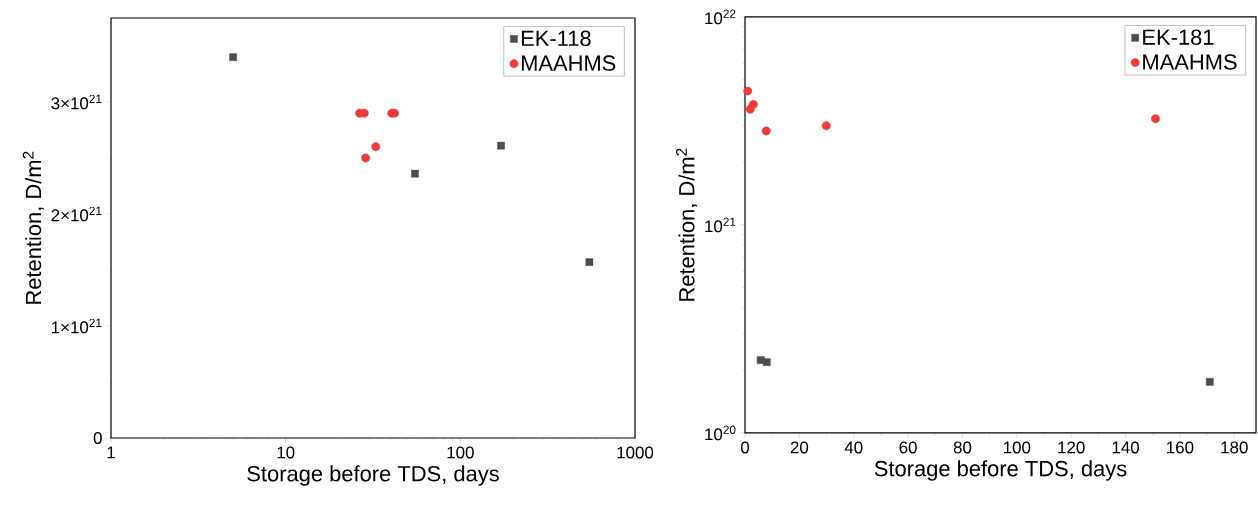  I want to click on x-tick-label: 180, so click(1234, 447).